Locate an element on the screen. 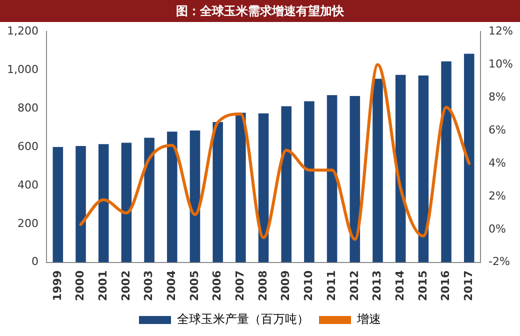  y2-tick-label: 6% is located at coordinates (497, 129).